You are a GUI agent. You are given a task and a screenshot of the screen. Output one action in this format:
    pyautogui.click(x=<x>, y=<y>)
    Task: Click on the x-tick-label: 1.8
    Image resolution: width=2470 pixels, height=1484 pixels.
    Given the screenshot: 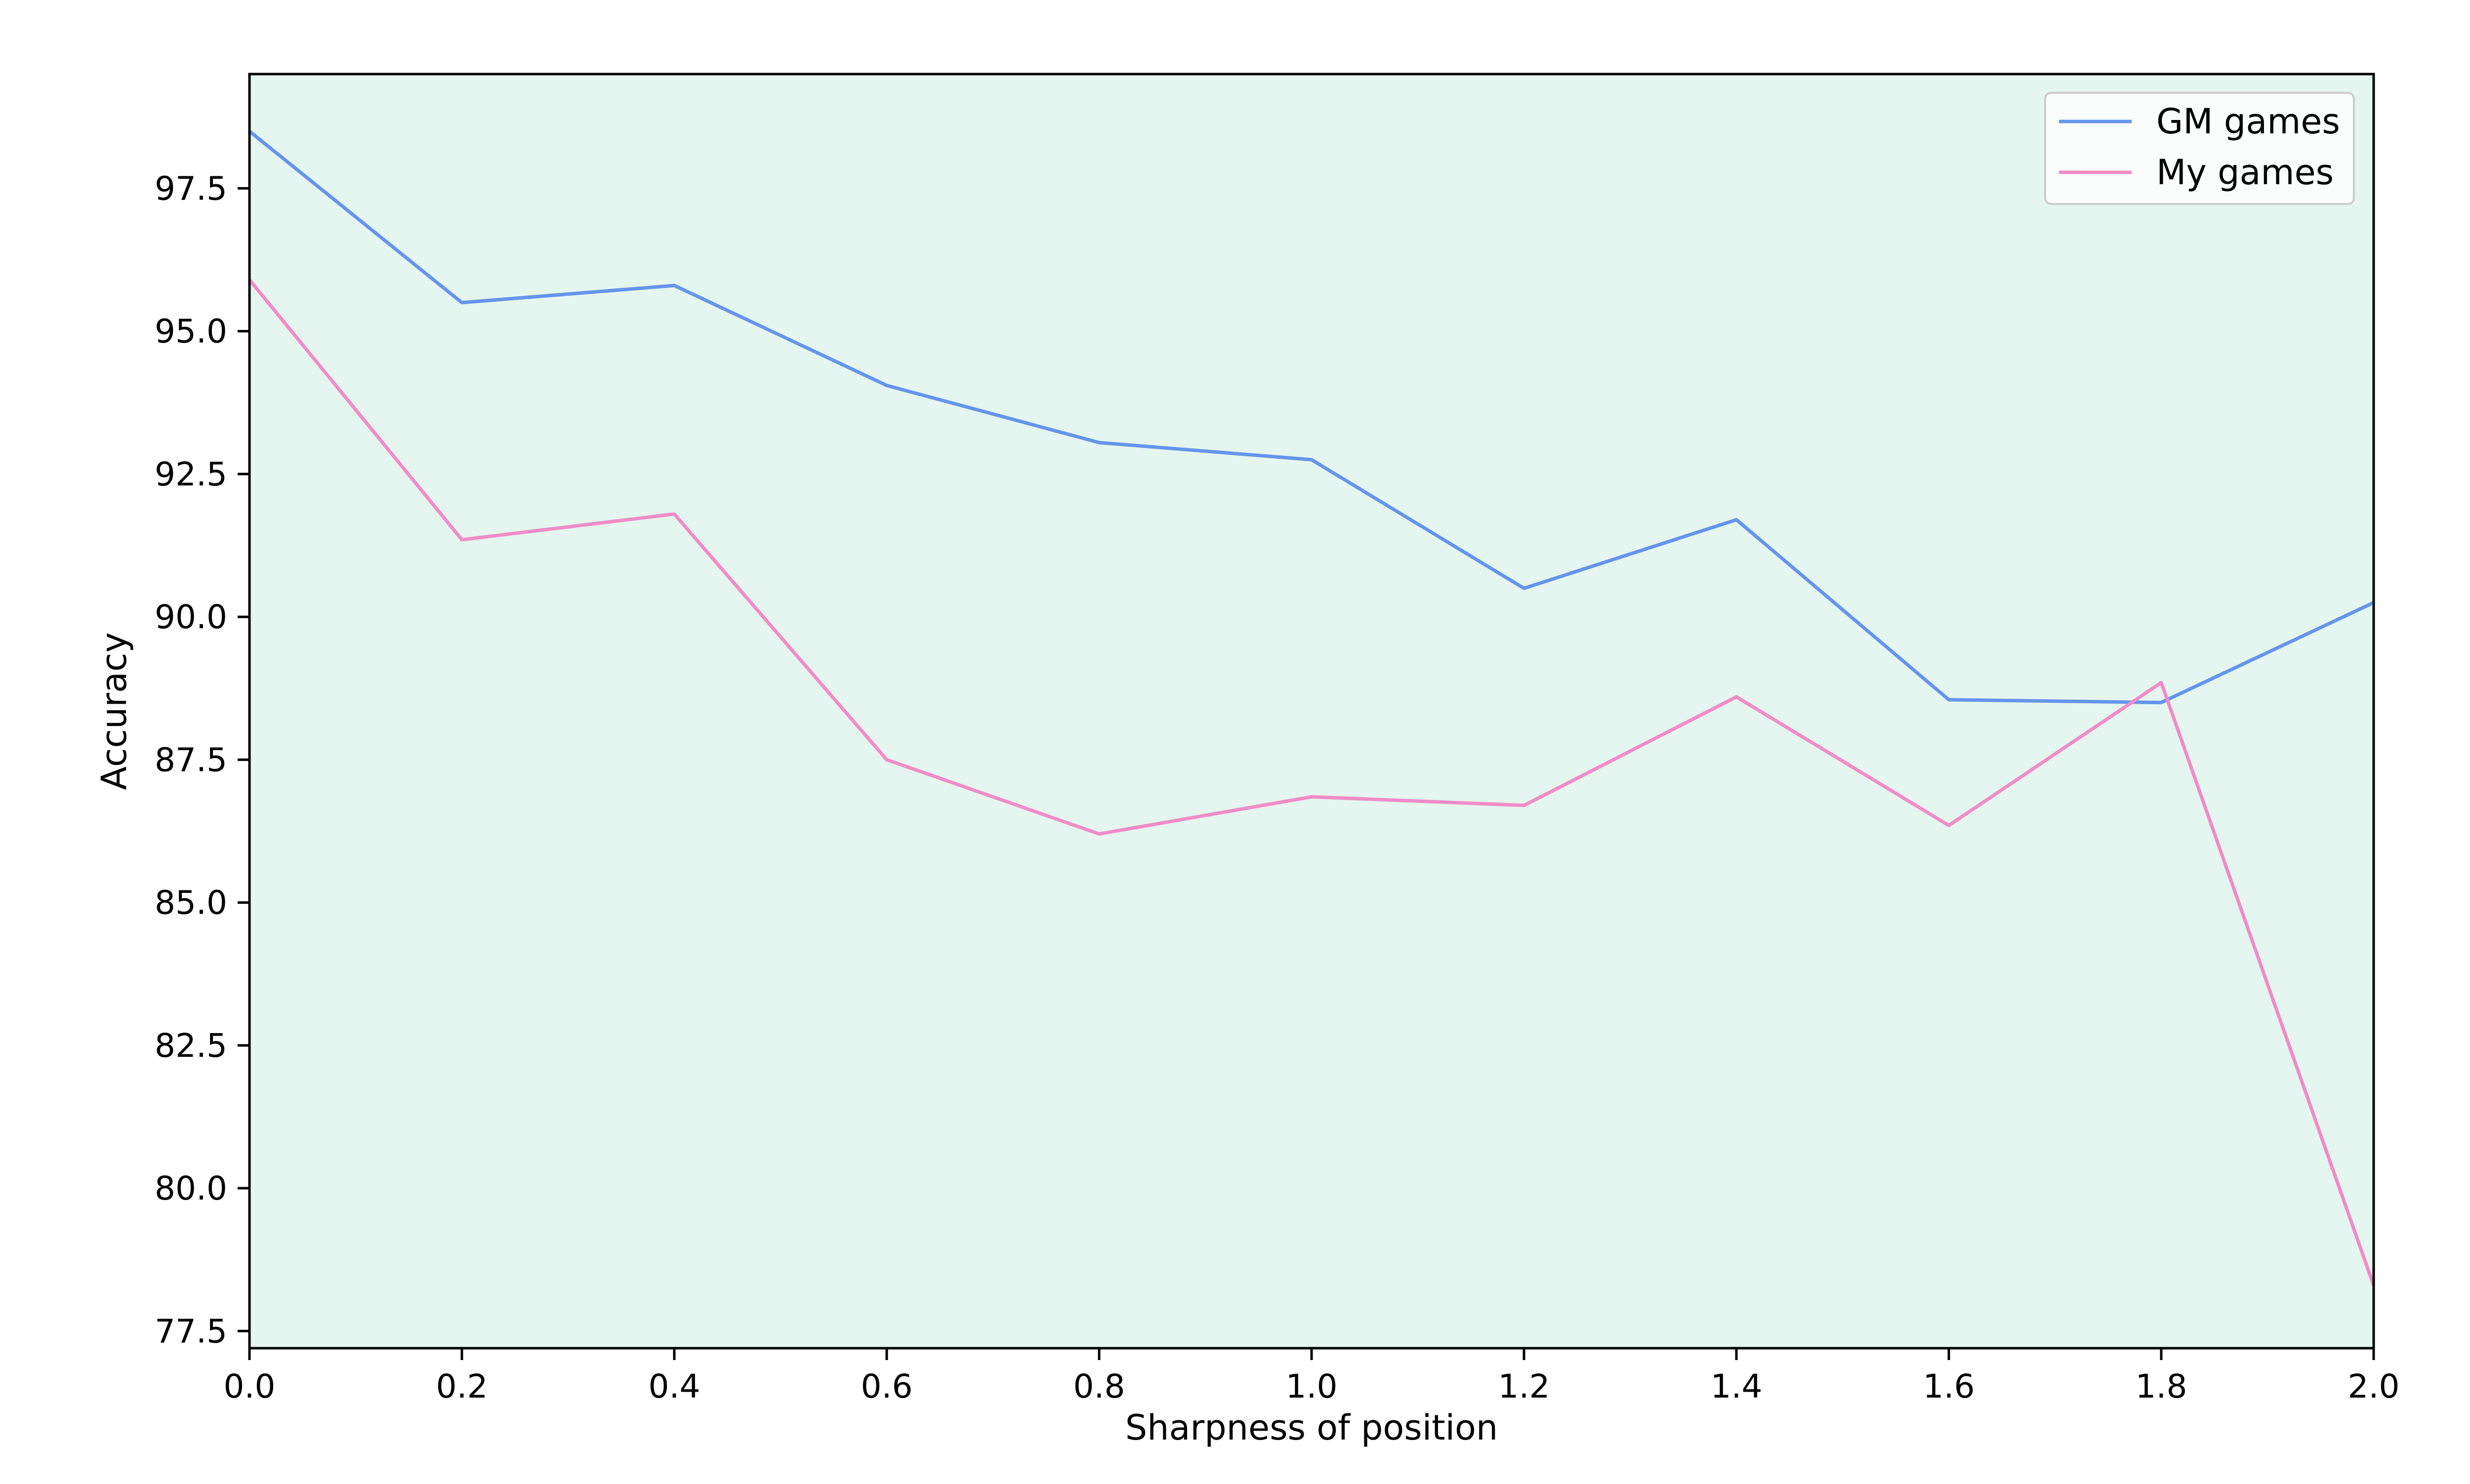 What is the action you would take?
    pyautogui.click(x=2161, y=1386)
    